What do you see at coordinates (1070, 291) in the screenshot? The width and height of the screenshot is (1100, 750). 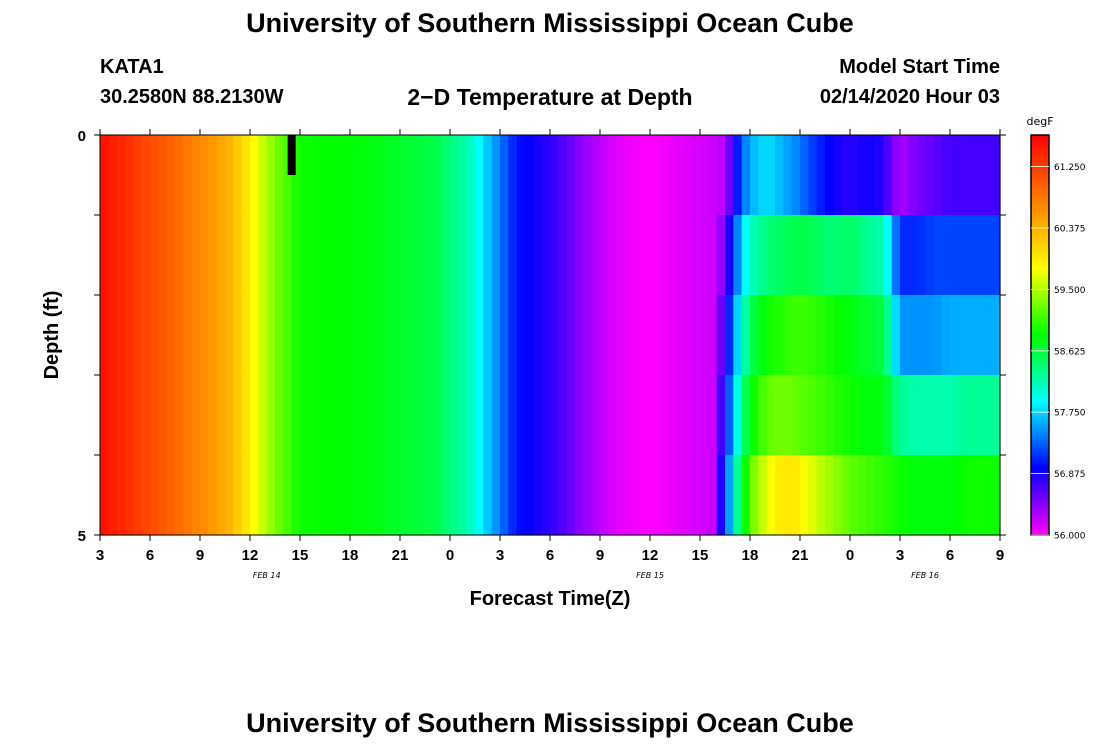 I see `colorbar-tick-label: 59.500` at bounding box center [1070, 291].